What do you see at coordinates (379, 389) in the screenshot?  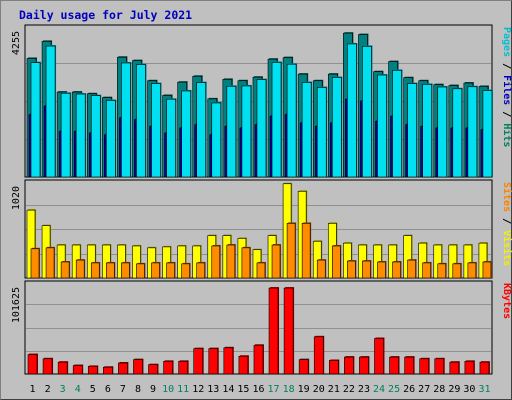 I see `day-label-24: 24` at bounding box center [379, 389].